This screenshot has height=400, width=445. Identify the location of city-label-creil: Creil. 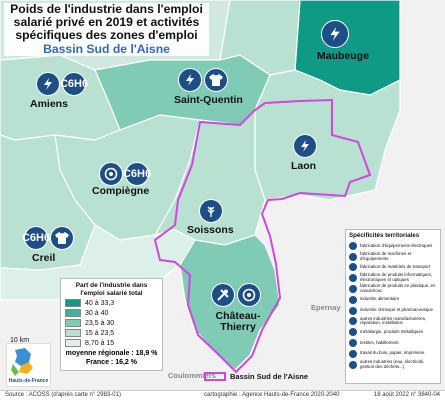
(44, 258).